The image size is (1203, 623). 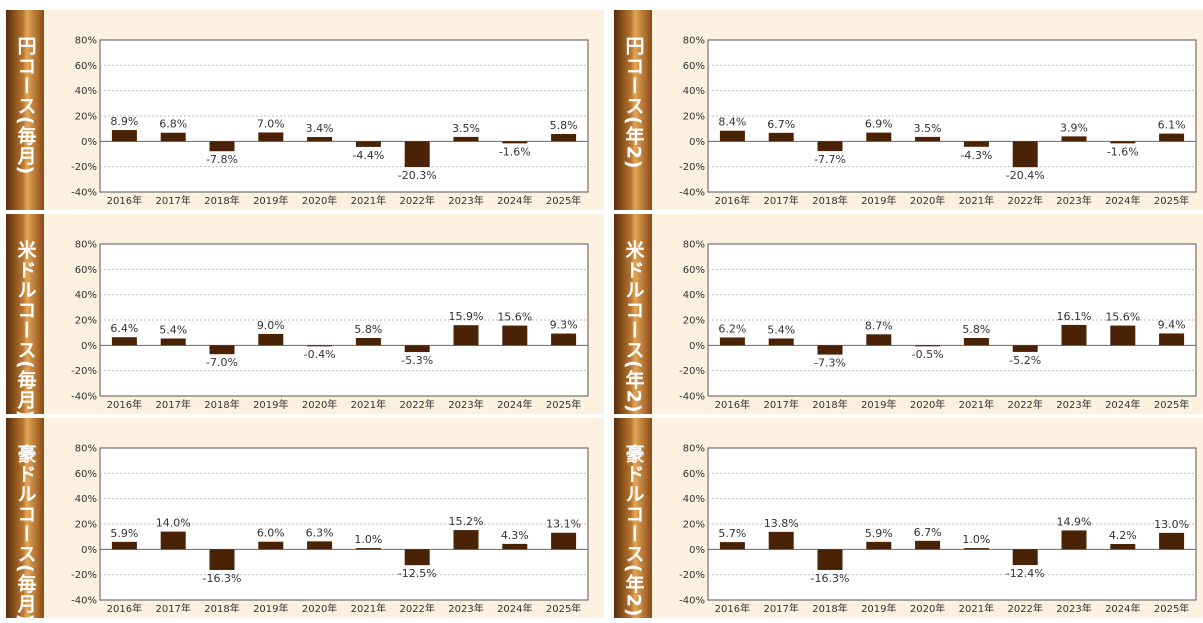 What do you see at coordinates (466, 521) in the screenshot?
I see `data-label: 15.2%` at bounding box center [466, 521].